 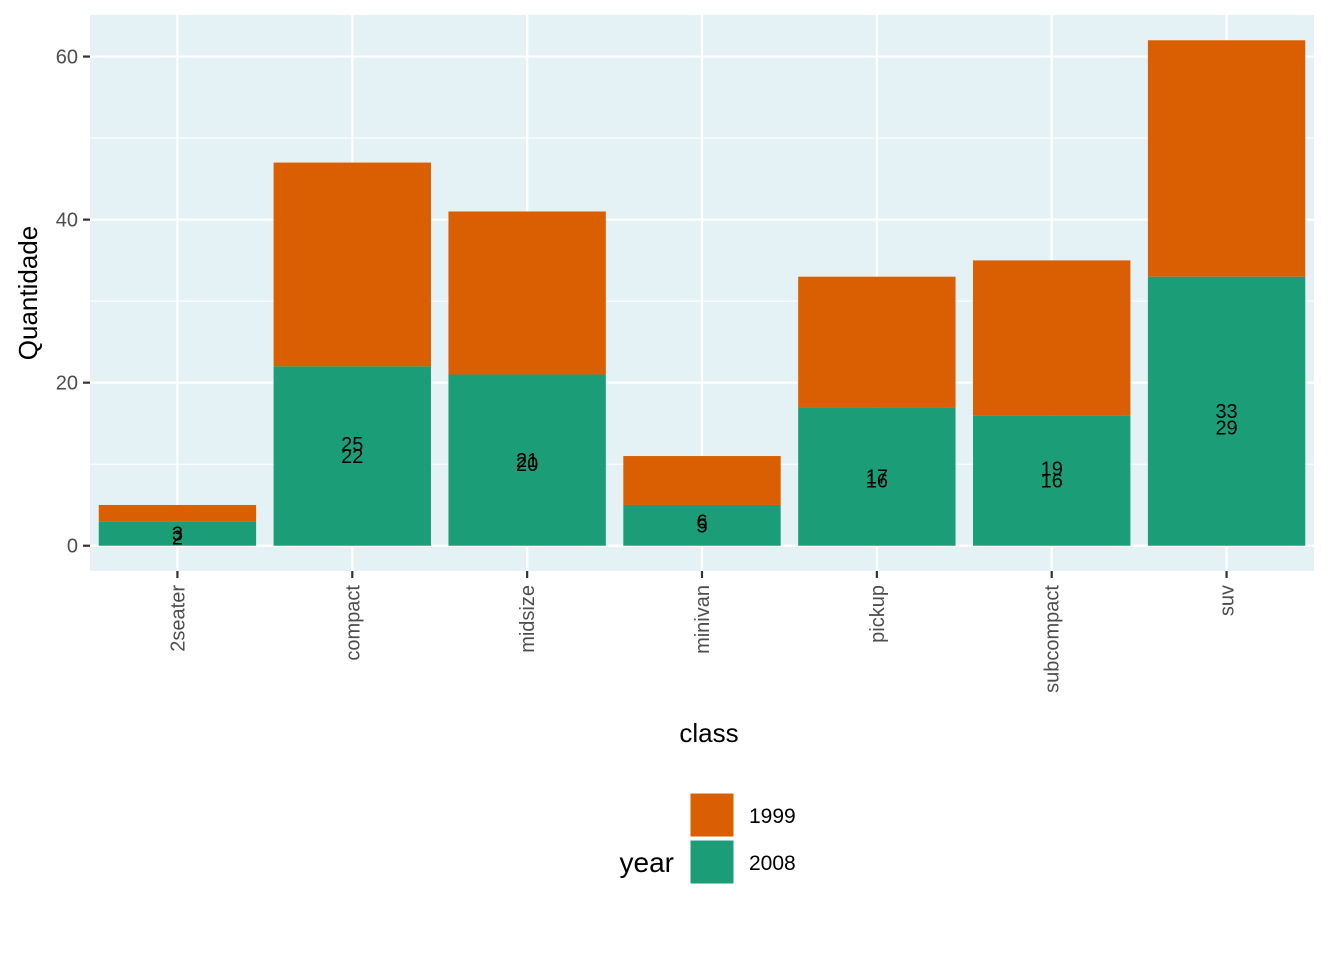 I want to click on bar-compact-2008, so click(x=352, y=456).